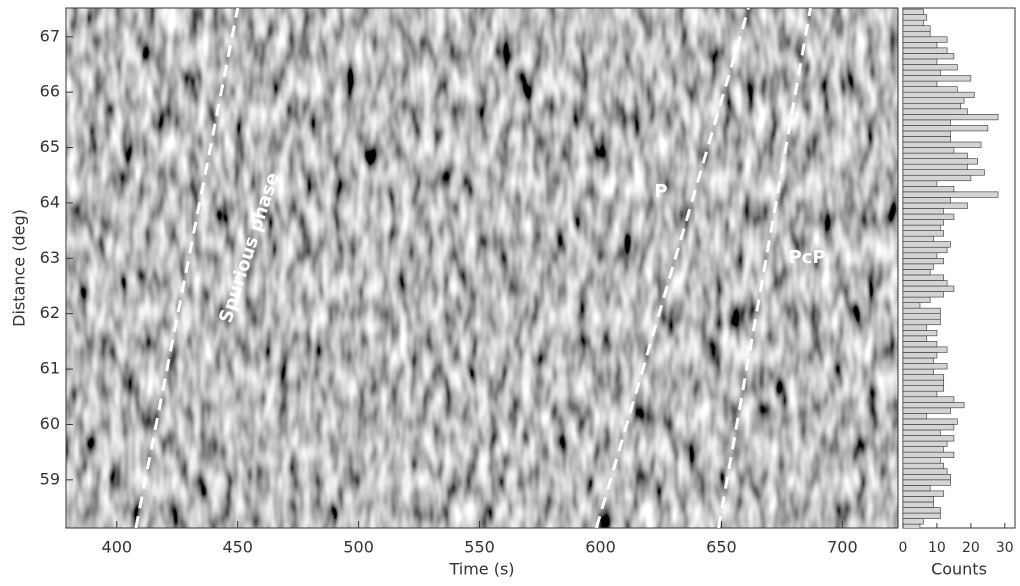 This screenshot has height=586, width=1020. What do you see at coordinates (951, 268) in the screenshot?
I see `bars` at bounding box center [951, 268].